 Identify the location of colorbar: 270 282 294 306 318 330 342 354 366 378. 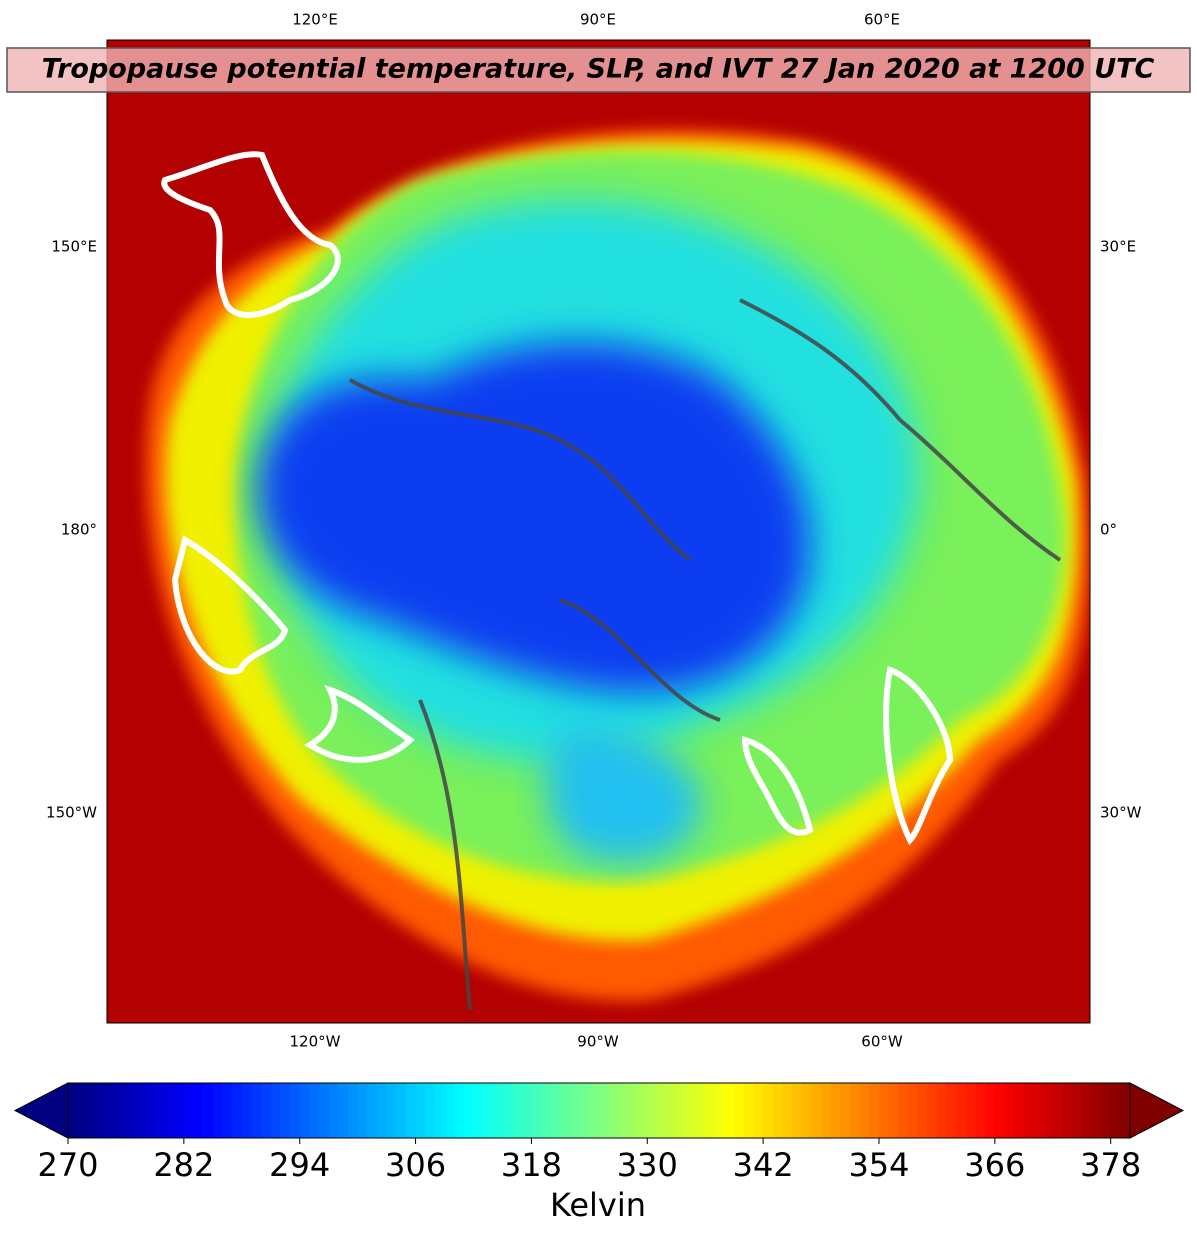
(599, 1133).